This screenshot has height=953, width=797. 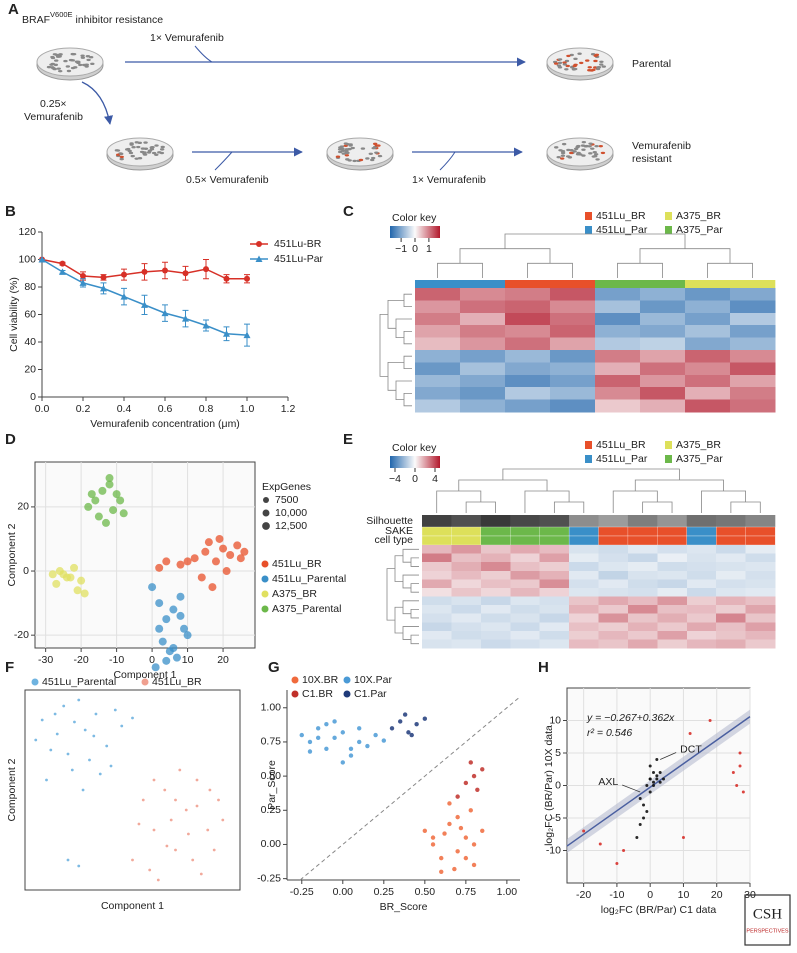 What do you see at coordinates (317, 694) in the screenshot?
I see `legend-label: C1.BR` at bounding box center [317, 694].